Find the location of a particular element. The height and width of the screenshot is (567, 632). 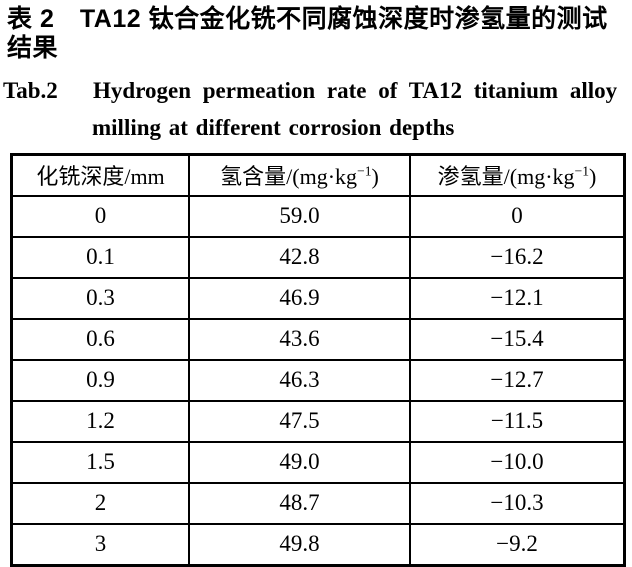

table-row: 0 59.0 0 is located at coordinates (318, 216).